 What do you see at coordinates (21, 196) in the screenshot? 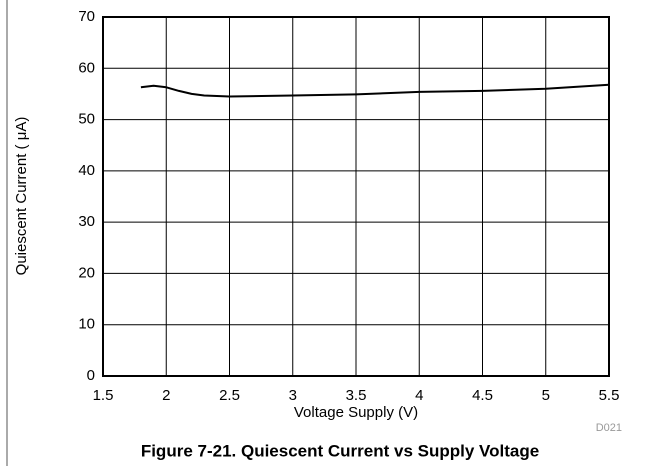
I see `y-axis-label: Quiescent Current ( μA)` at bounding box center [21, 196].